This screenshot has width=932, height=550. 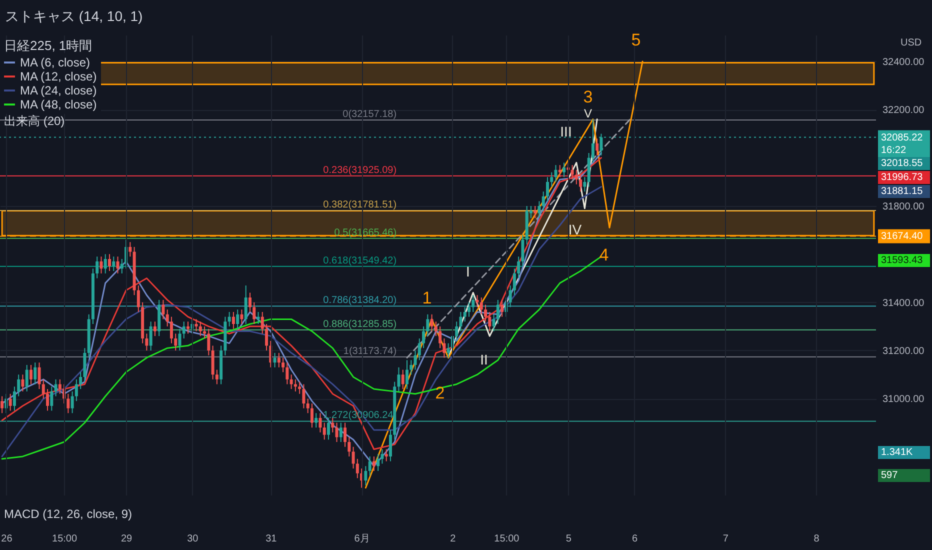 I want to click on annotation: V, so click(x=588, y=113).